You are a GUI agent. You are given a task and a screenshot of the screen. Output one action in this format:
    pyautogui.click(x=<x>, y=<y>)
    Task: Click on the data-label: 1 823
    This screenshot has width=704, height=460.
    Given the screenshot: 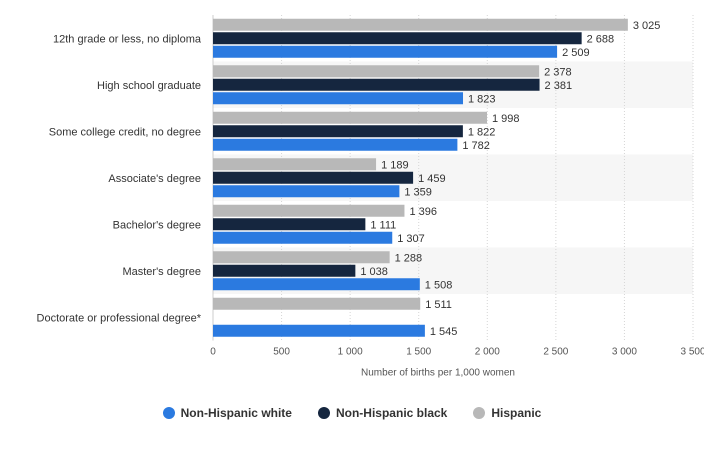 What is the action you would take?
    pyautogui.click(x=482, y=99)
    